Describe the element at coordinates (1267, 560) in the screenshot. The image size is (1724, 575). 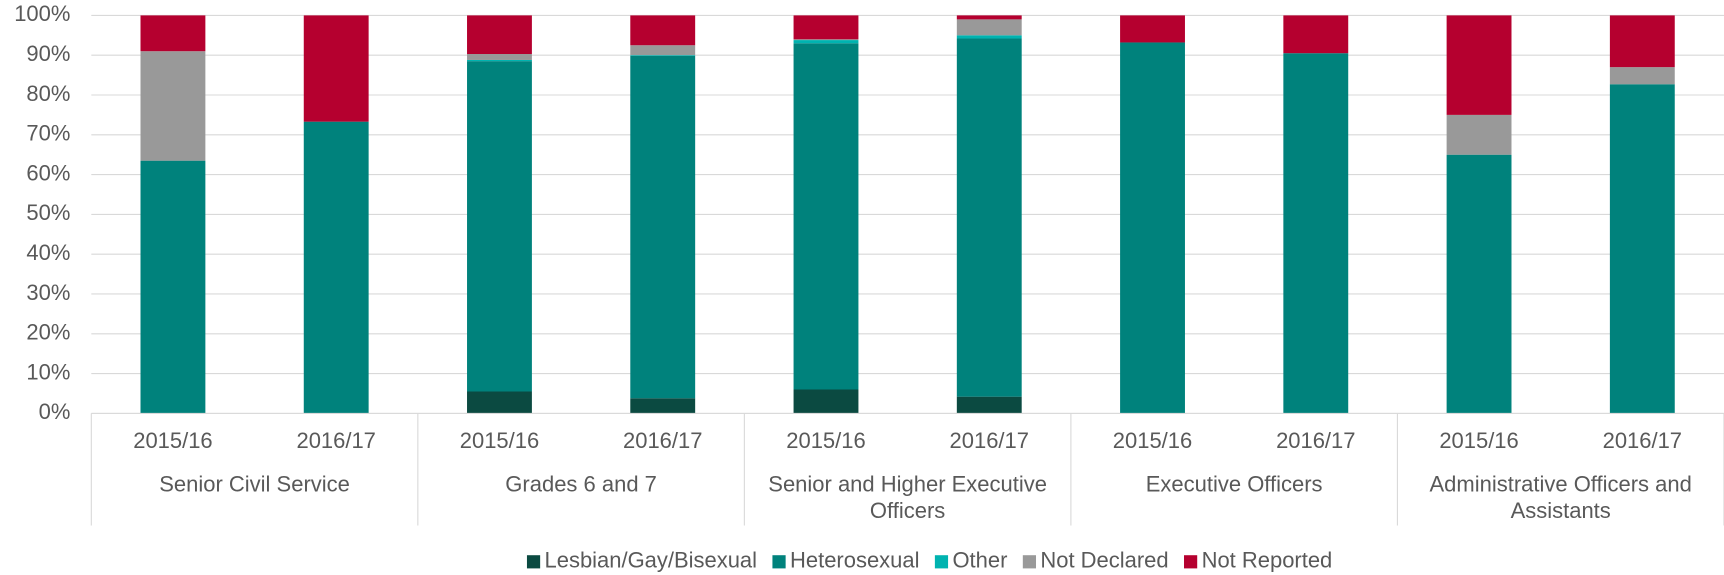
I see `legend-label: Not Reported` at that location.